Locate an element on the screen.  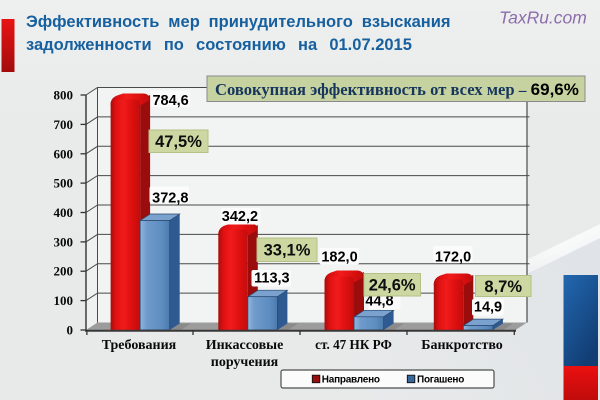
svg-text: 200 is located at coordinates (64, 271).